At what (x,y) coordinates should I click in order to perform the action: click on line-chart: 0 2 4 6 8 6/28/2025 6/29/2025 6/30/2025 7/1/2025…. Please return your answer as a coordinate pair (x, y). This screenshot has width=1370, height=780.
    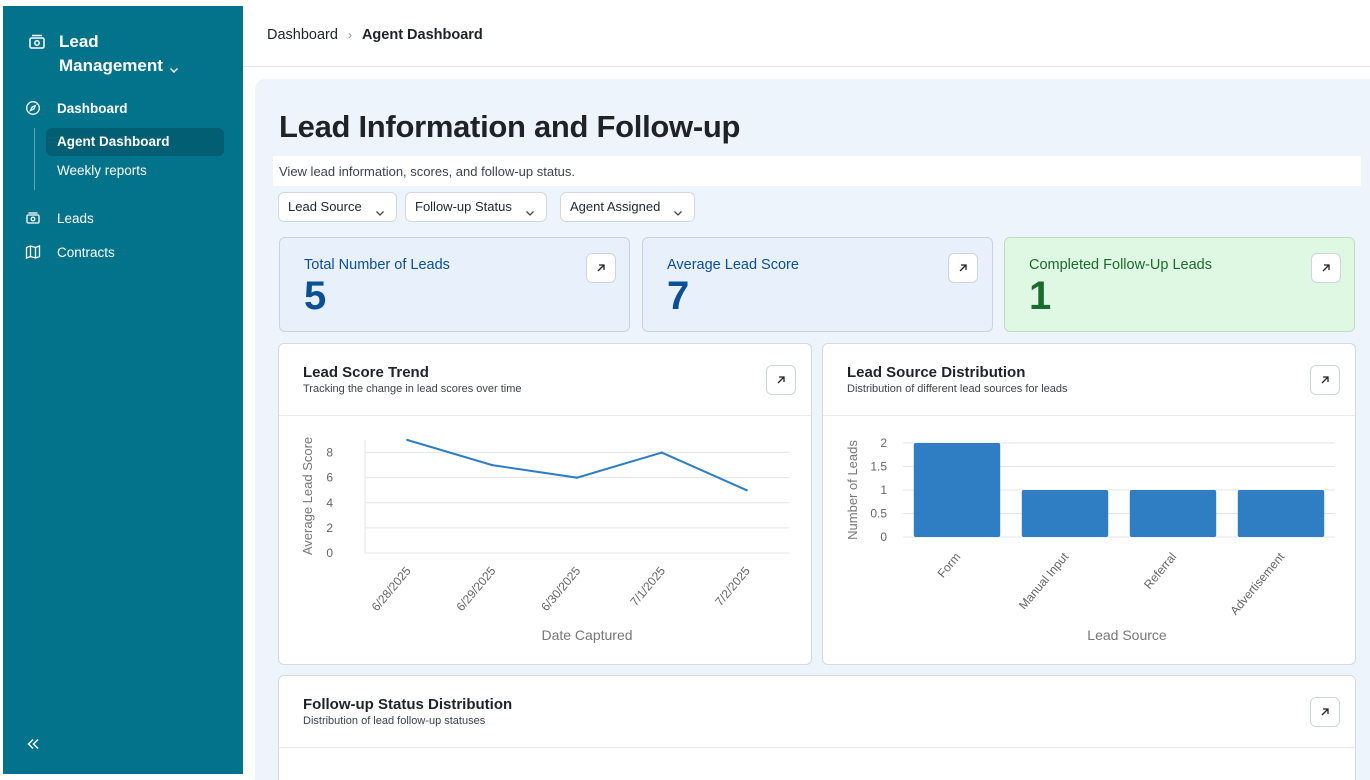
    Looking at the image, I should click on (544, 540).